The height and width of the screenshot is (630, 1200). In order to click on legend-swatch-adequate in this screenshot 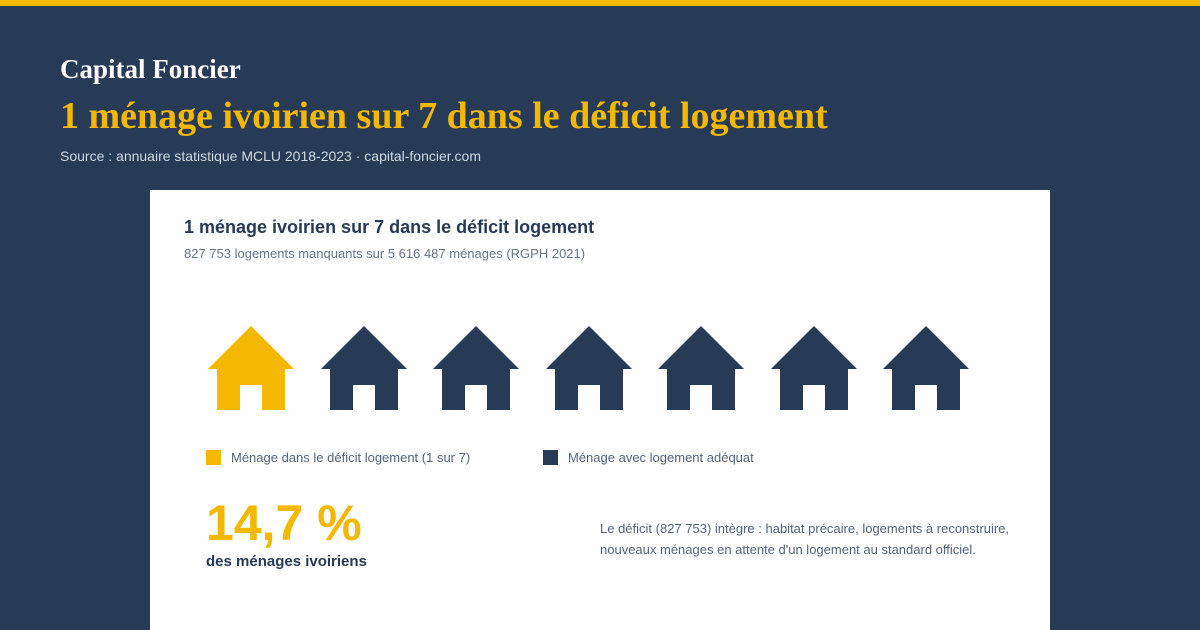, I will do `click(550, 457)`.